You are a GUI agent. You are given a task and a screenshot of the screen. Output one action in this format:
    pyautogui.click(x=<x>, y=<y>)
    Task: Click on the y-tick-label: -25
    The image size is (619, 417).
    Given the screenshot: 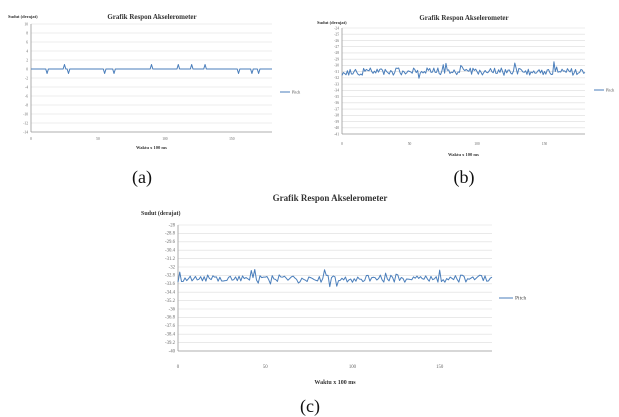 What is the action you would take?
    pyautogui.click(x=336, y=35)
    